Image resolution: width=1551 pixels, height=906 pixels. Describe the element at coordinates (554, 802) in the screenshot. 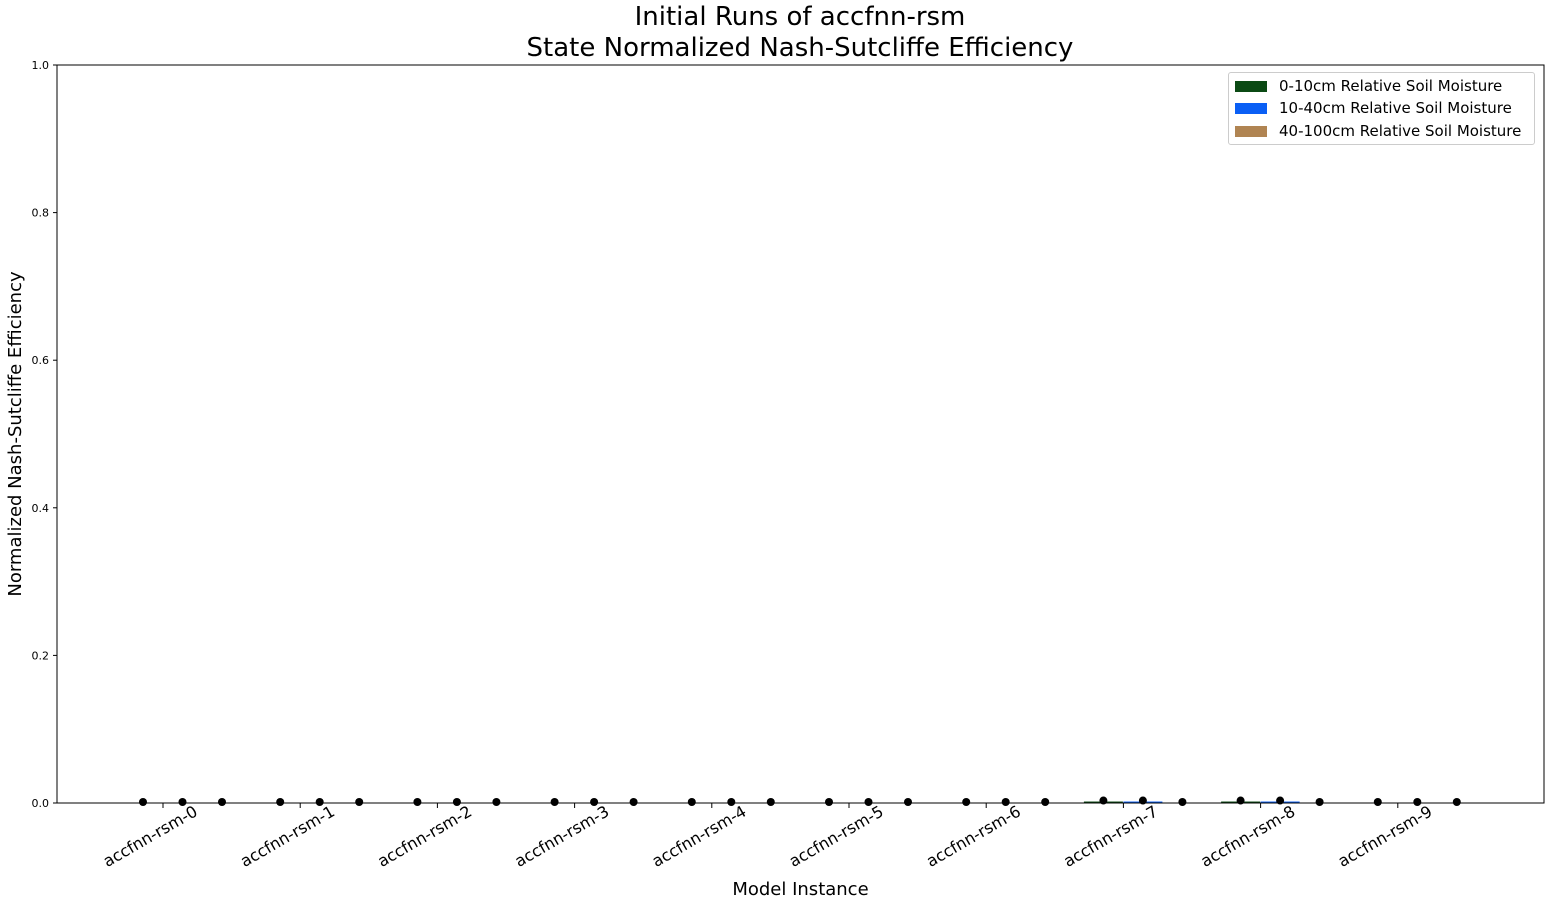

I see `point-s0-c3` at that location.